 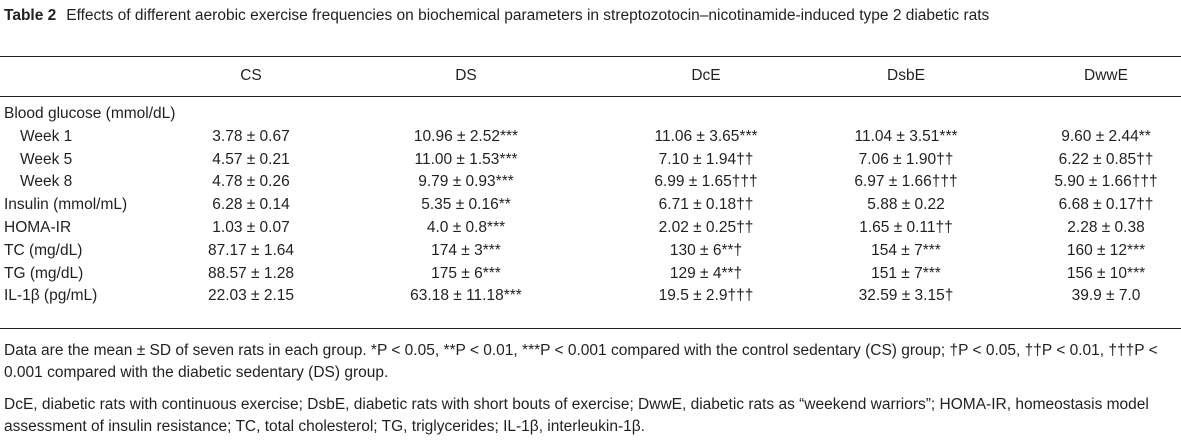 I want to click on row-label: TC (mg/dL), so click(x=43, y=250).